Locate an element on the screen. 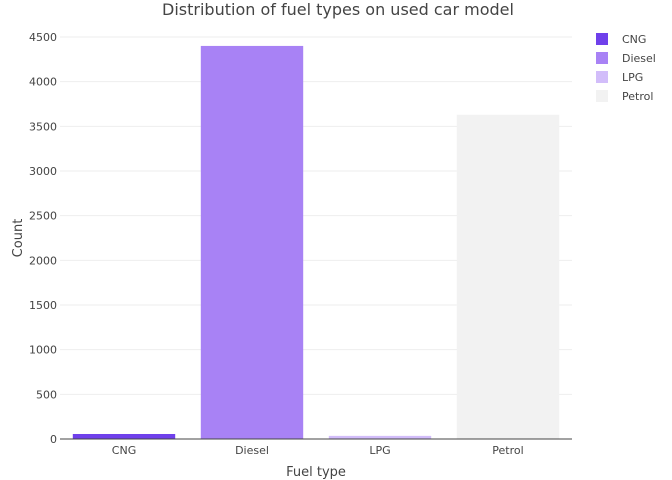 This screenshot has height=480, width=672. bar-petrol is located at coordinates (508, 276).